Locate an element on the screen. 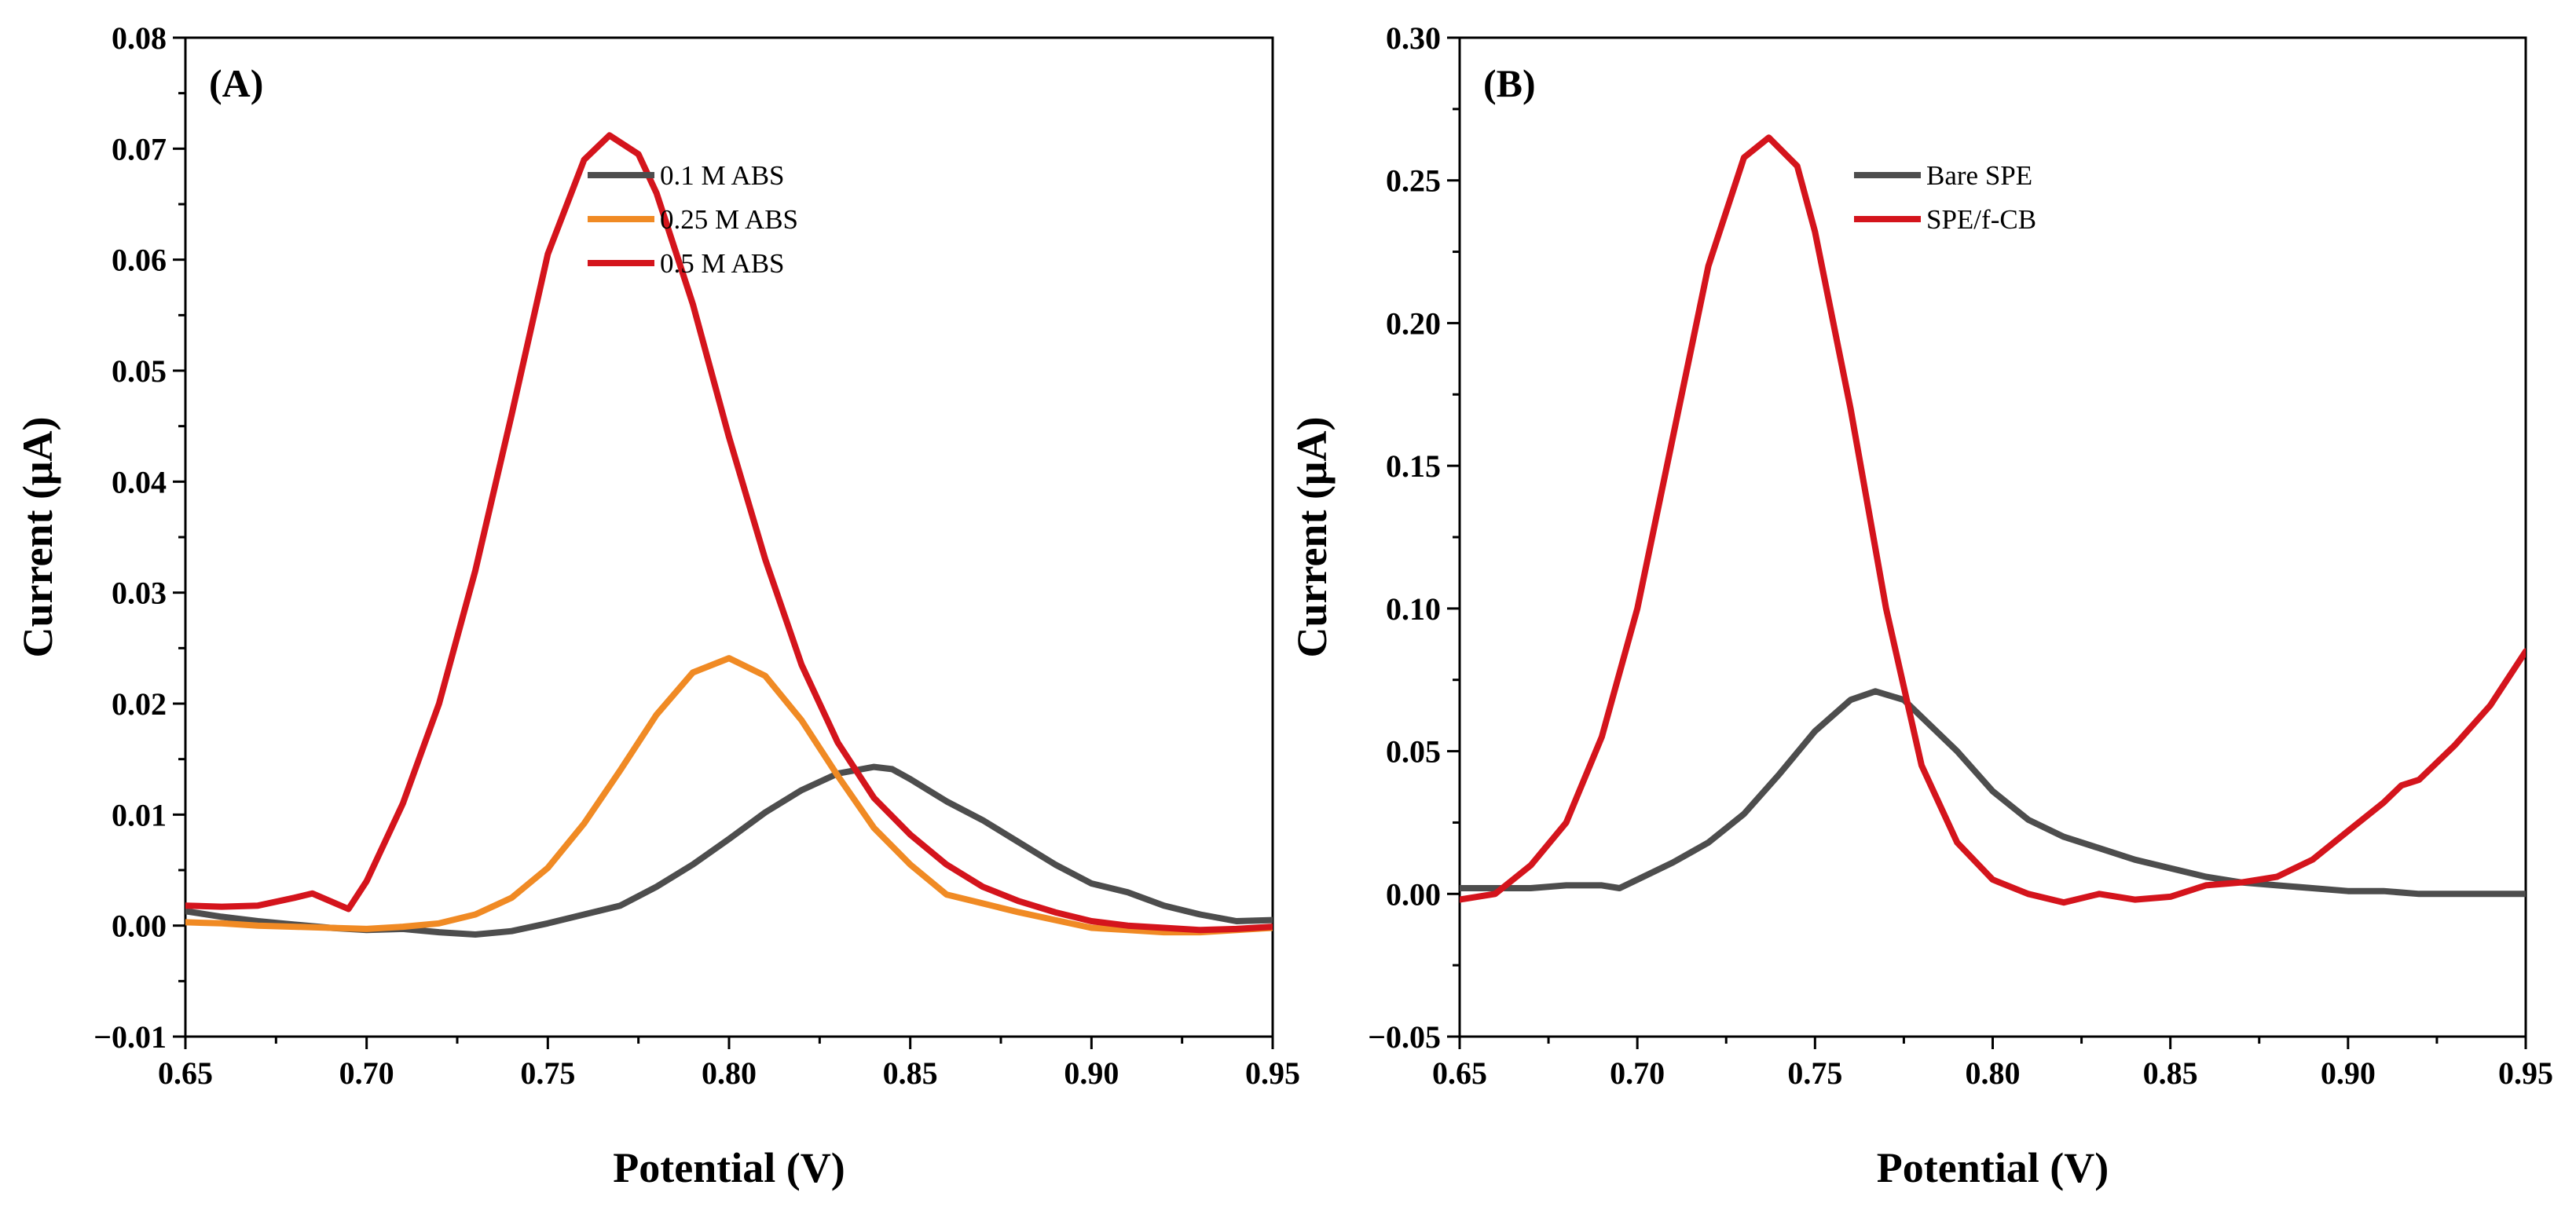  y-tick-label-b-1: 0.00 is located at coordinates (1413, 894).